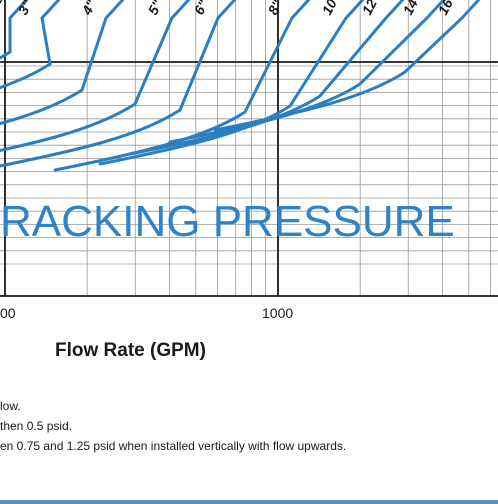 This screenshot has height=504, width=498. What do you see at coordinates (249, 502) in the screenshot?
I see `bottom-border-bar` at bounding box center [249, 502].